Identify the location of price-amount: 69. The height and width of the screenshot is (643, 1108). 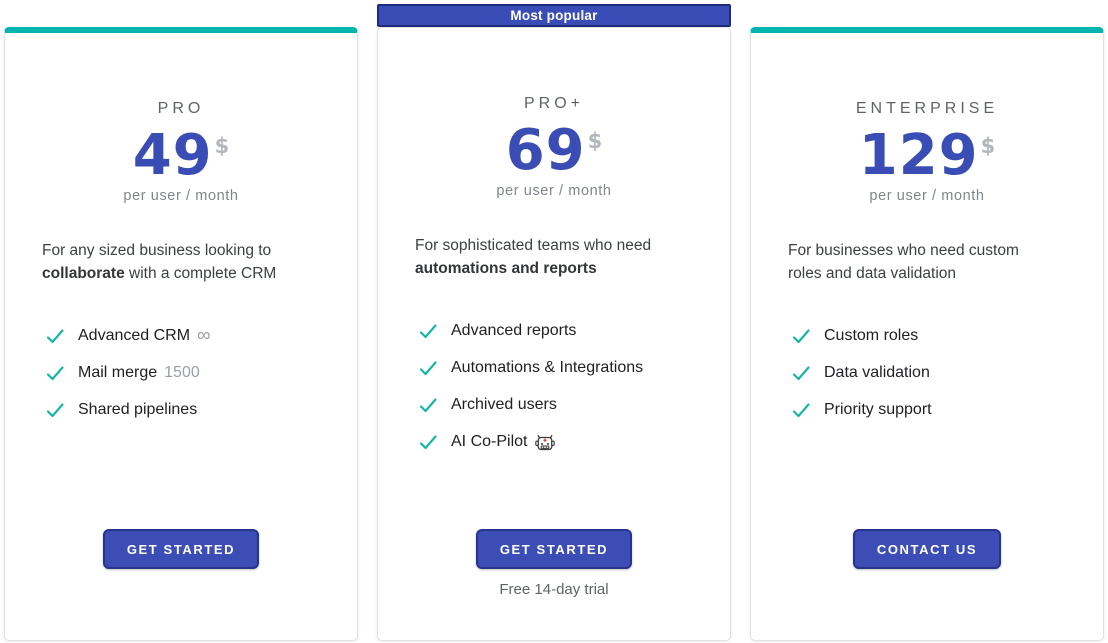
(545, 150).